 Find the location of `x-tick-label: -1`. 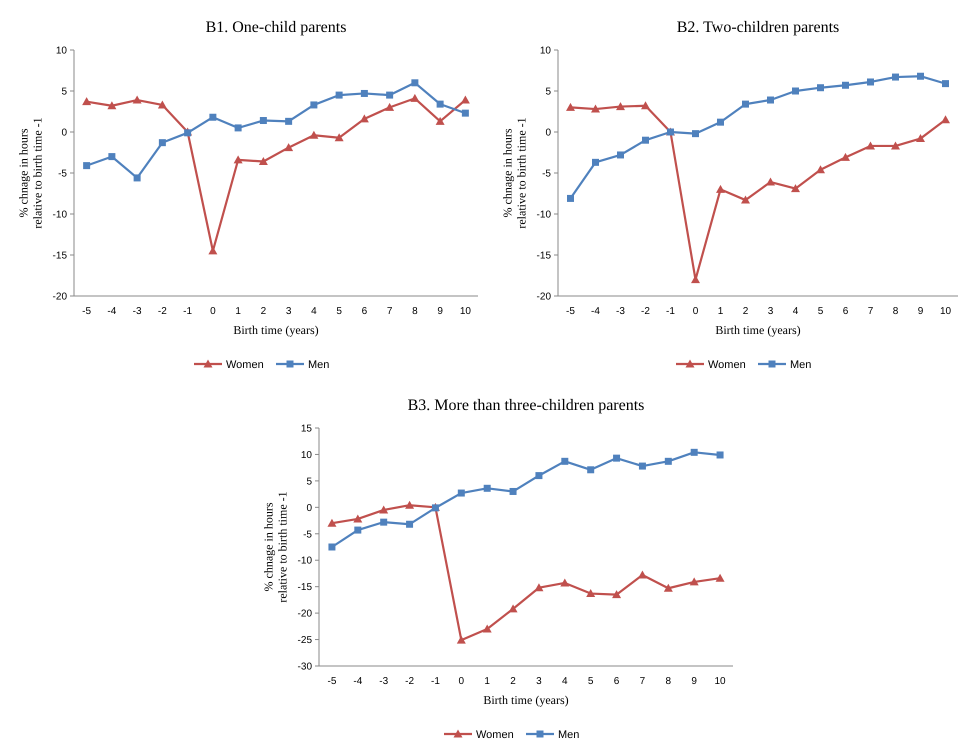

x-tick-label: -1 is located at coordinates (187, 311).